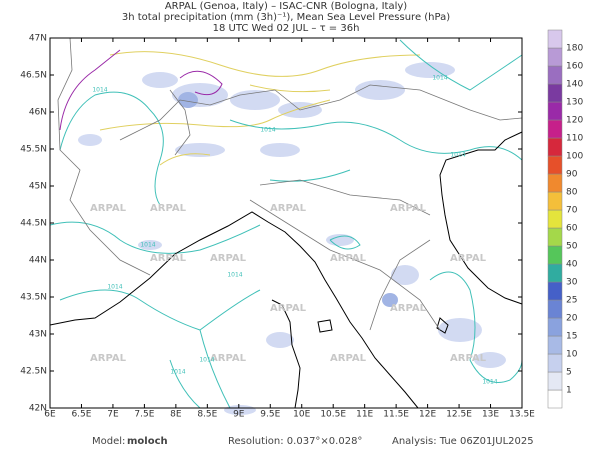  What do you see at coordinates (572, 355) in the screenshot?
I see `colorbar-label: 10` at bounding box center [572, 355].